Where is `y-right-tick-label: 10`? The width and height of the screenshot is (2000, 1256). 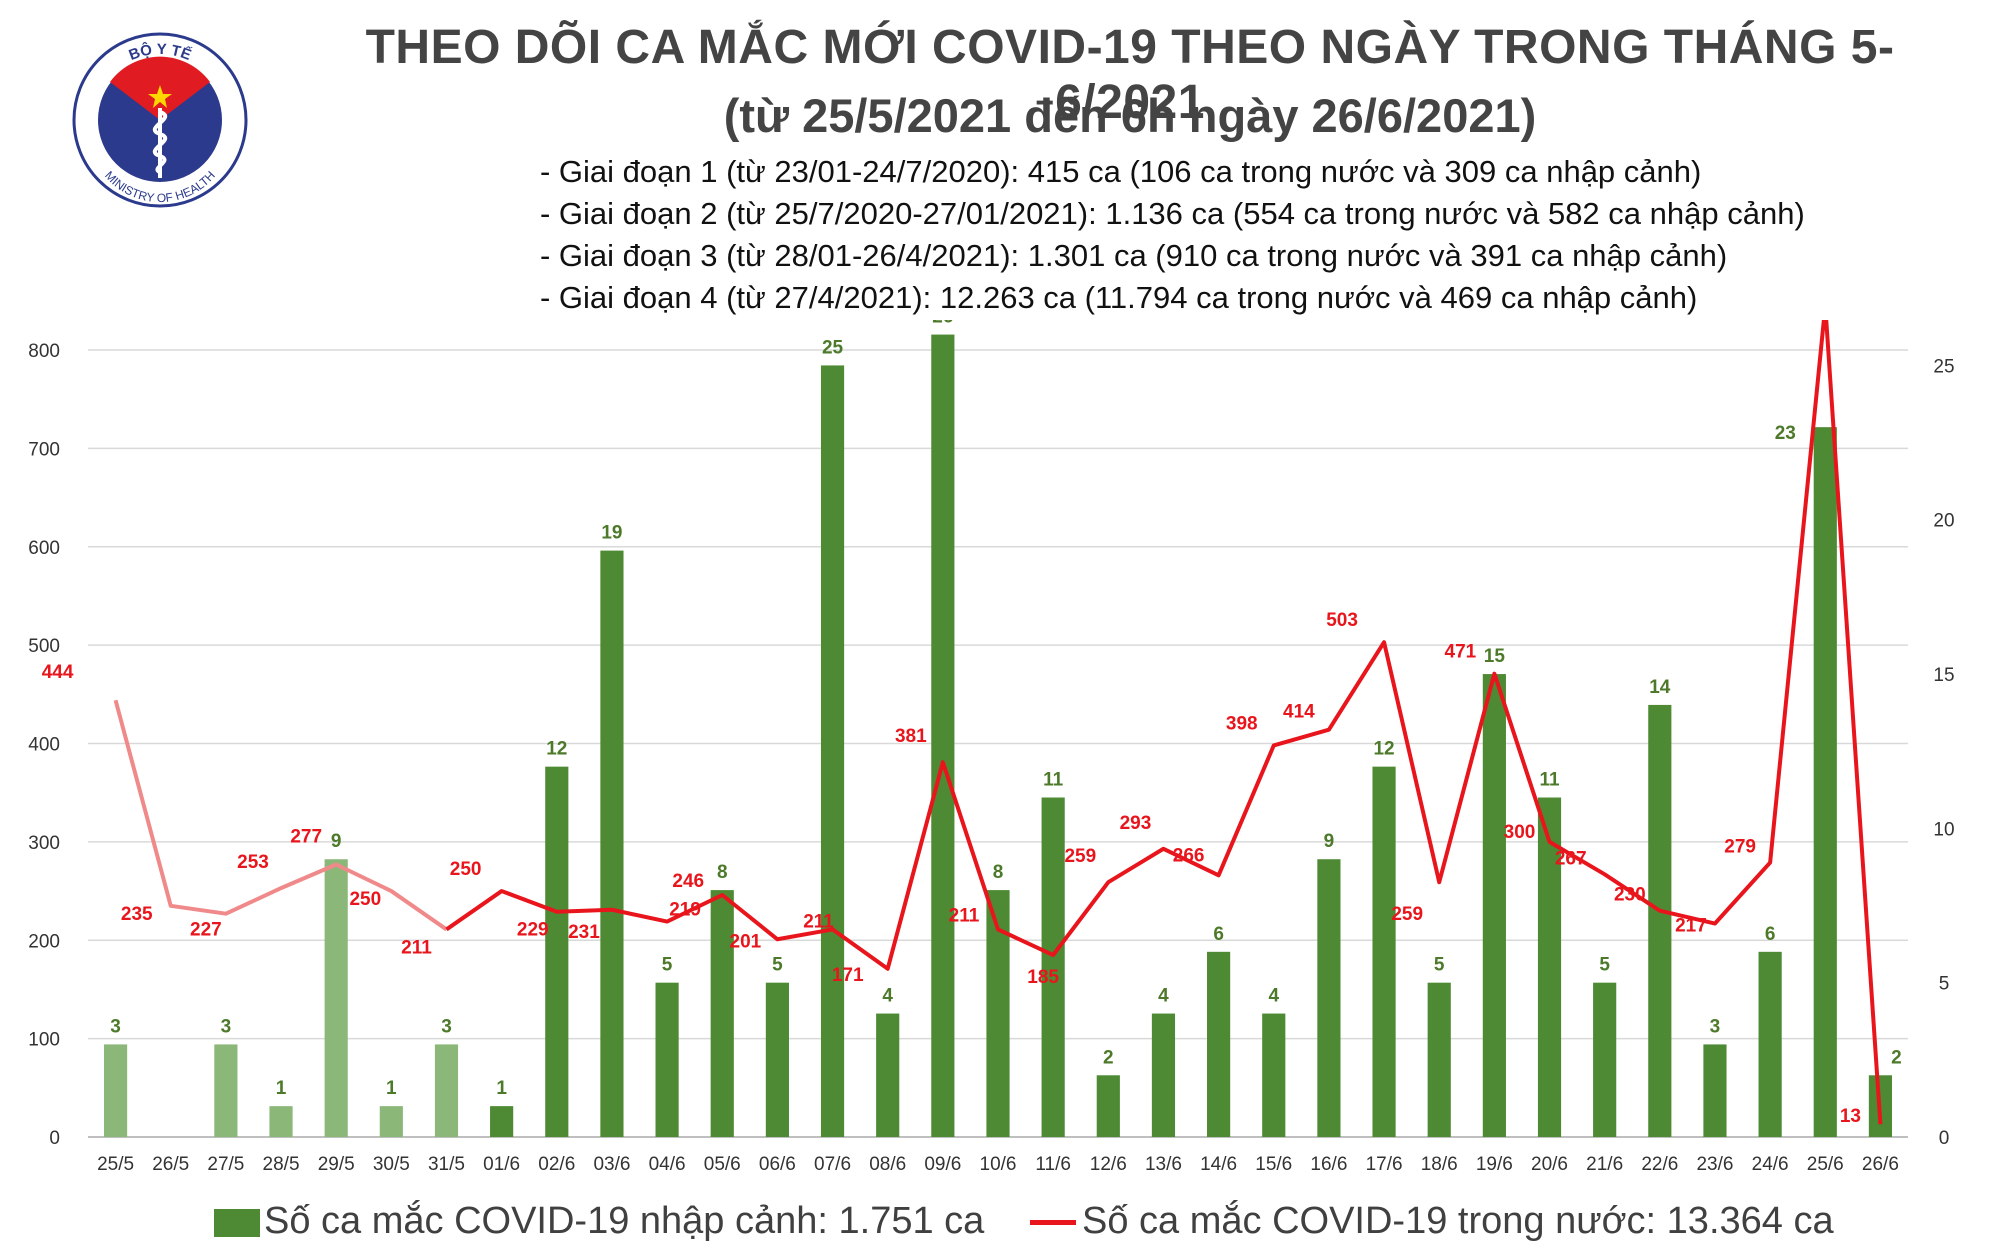
y-right-tick-label: 10 is located at coordinates (1943, 829).